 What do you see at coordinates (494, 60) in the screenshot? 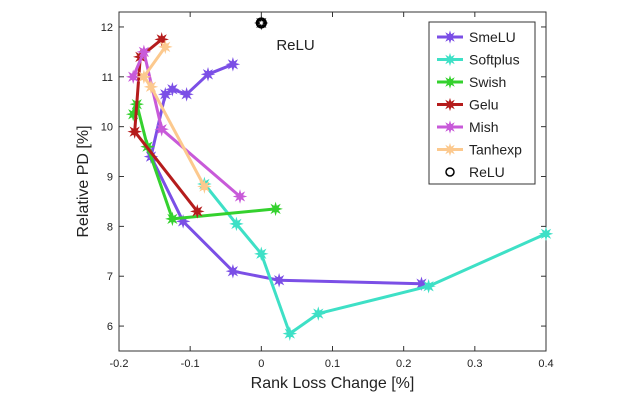
I see `legend-label-softplus: Softplus` at bounding box center [494, 60].